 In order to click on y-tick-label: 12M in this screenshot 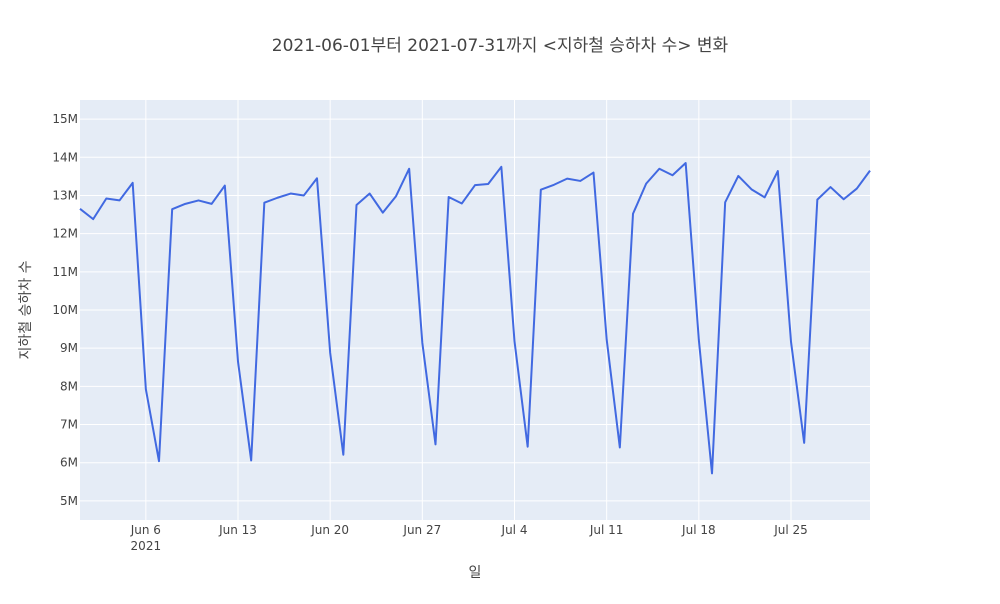, I will do `click(65, 234)`.